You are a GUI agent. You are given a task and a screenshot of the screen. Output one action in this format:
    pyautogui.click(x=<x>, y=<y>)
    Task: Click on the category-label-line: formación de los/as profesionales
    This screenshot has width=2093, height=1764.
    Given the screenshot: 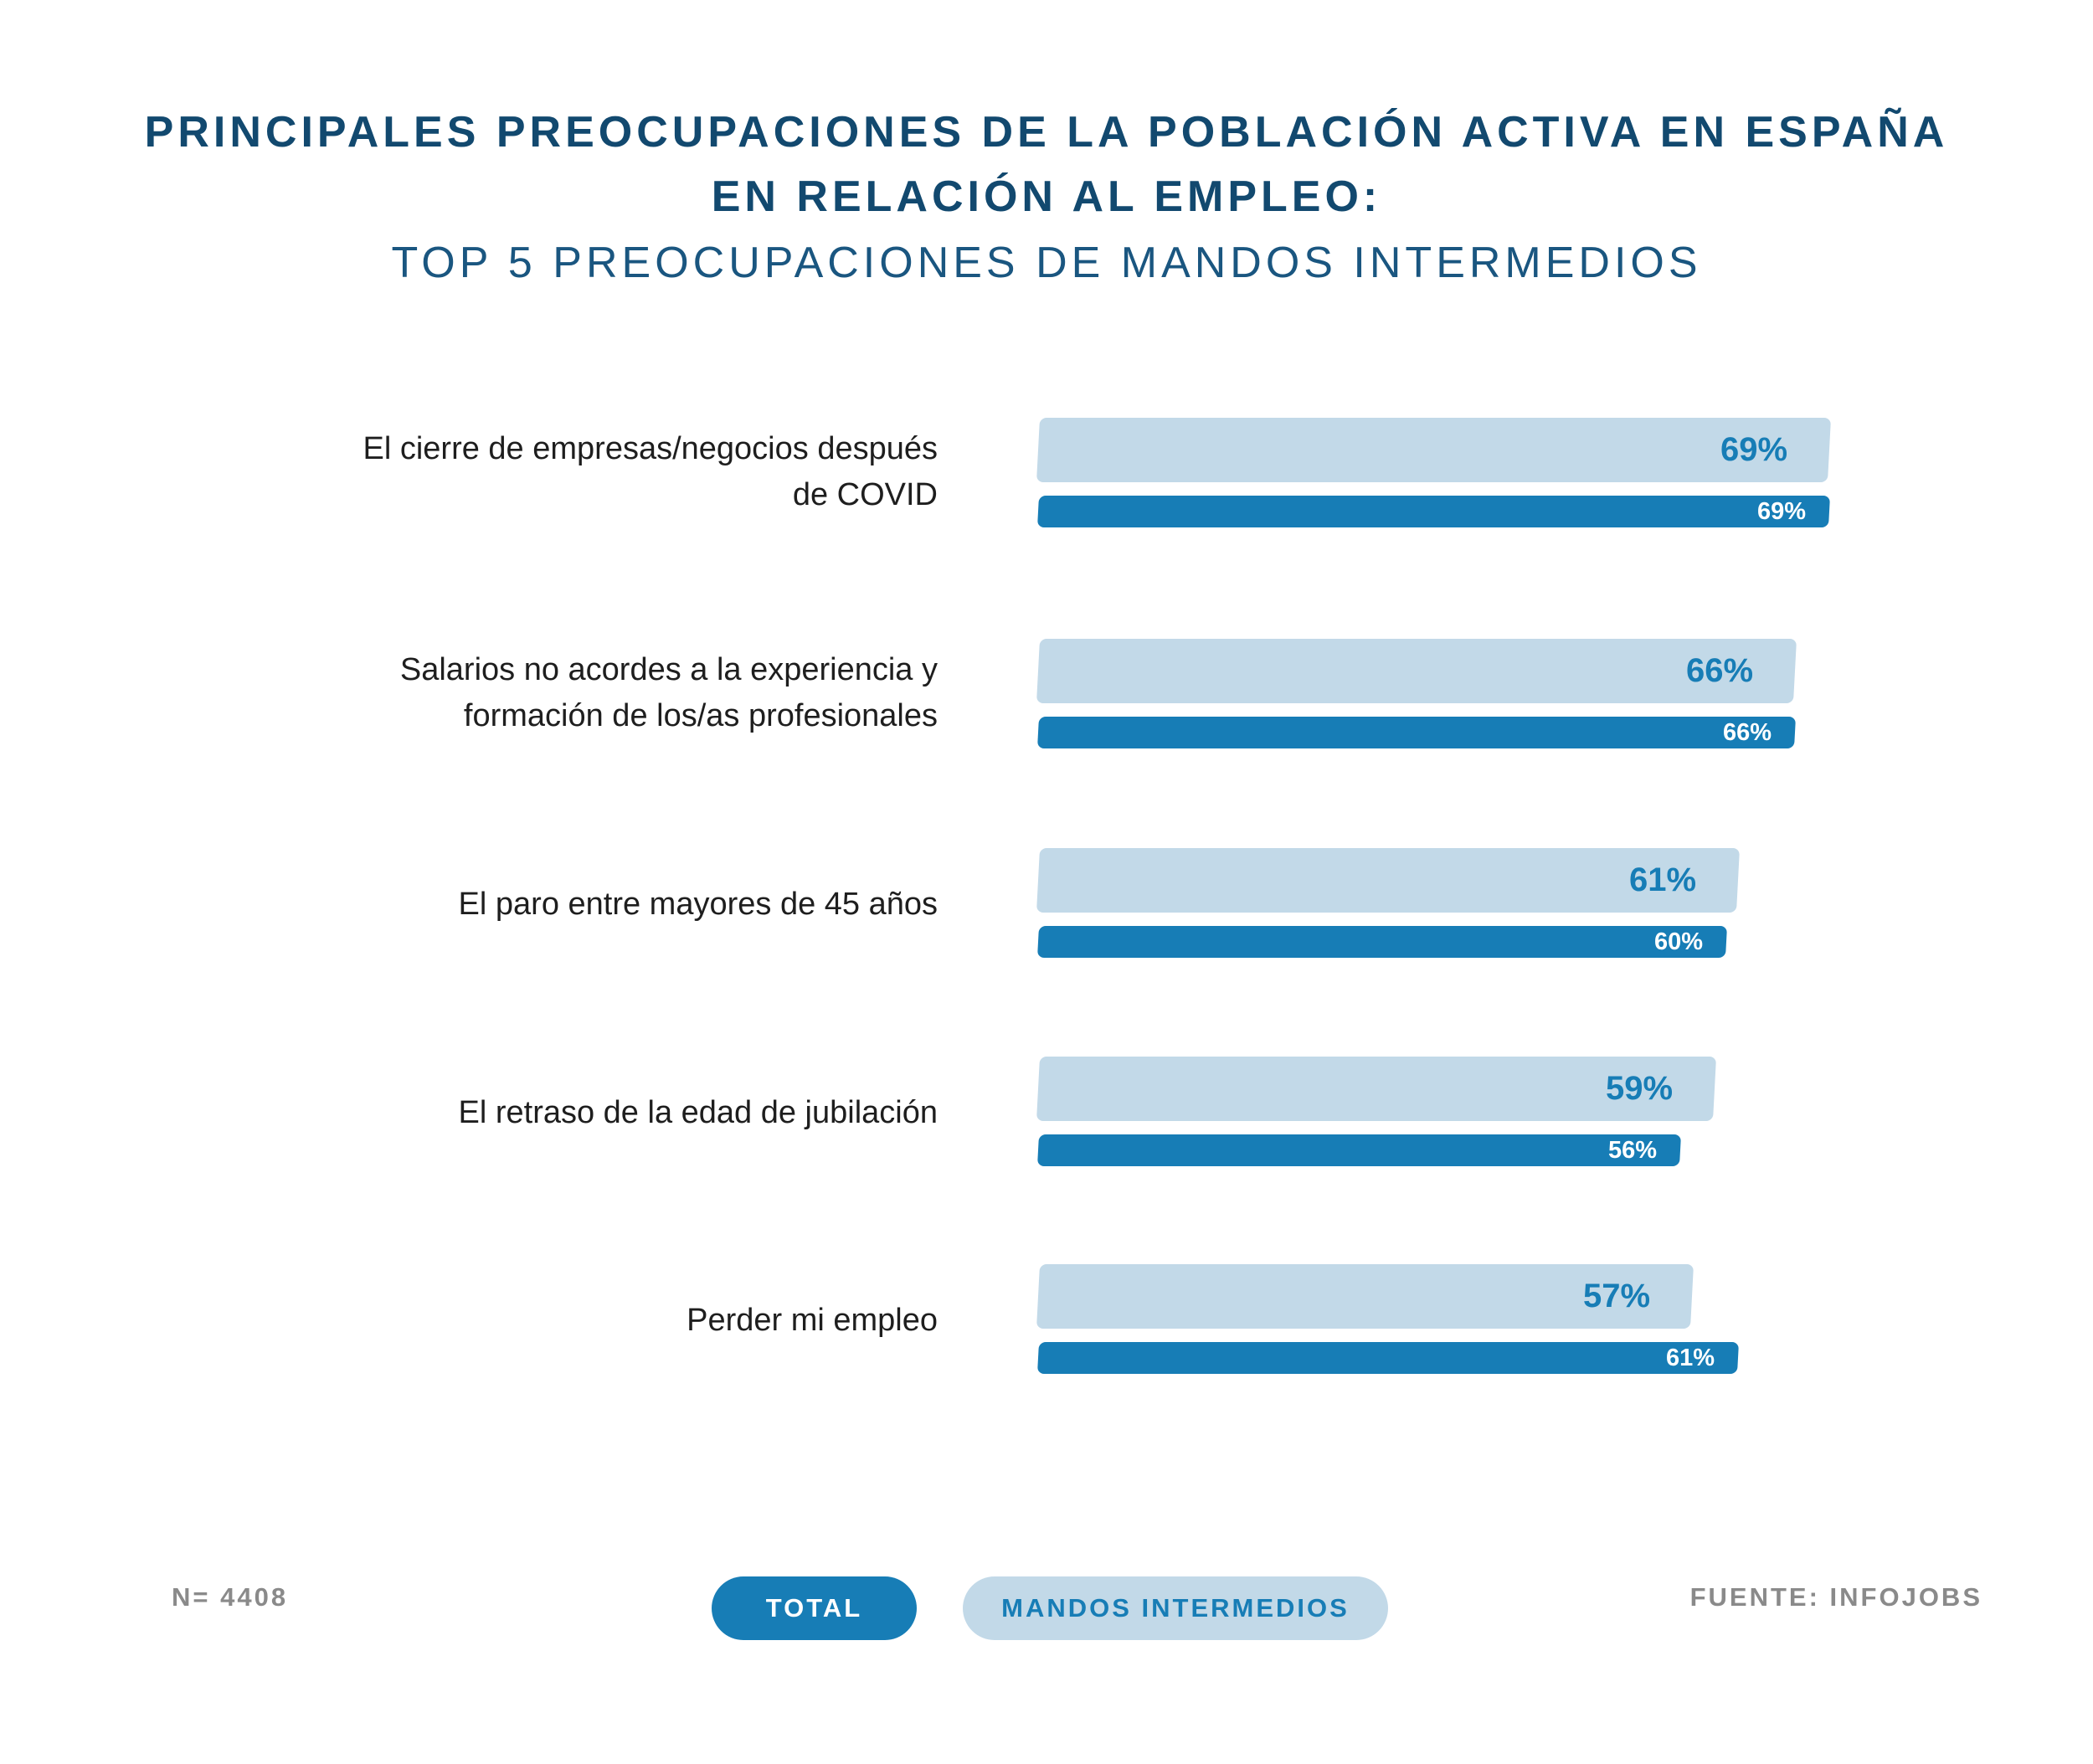 What is the action you would take?
    pyautogui.click(x=700, y=715)
    